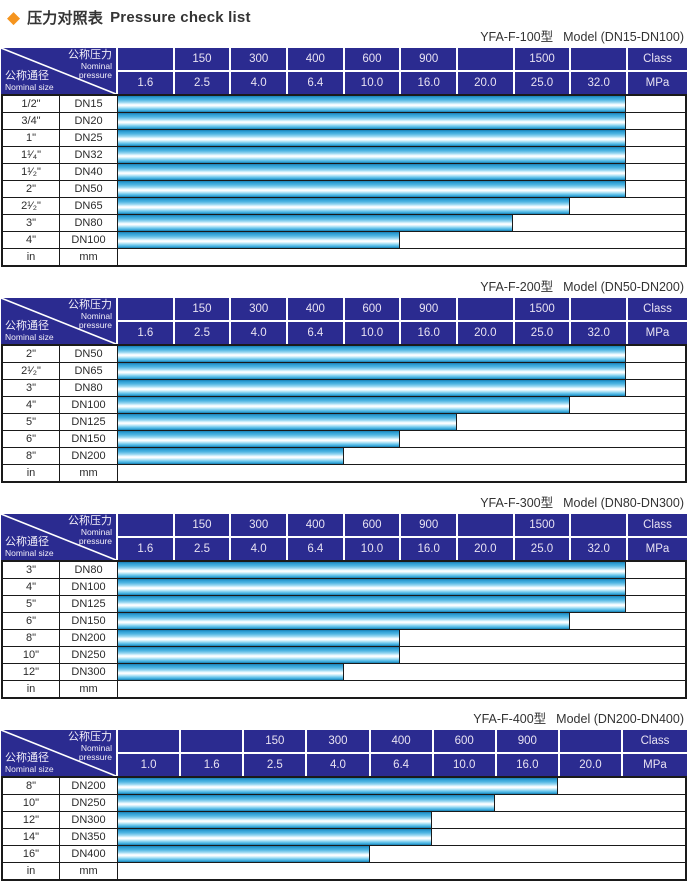 The height and width of the screenshot is (885, 688). I want to click on table-subtitle: YFA-F-200型 Model (DN50-DN200), so click(342, 287).